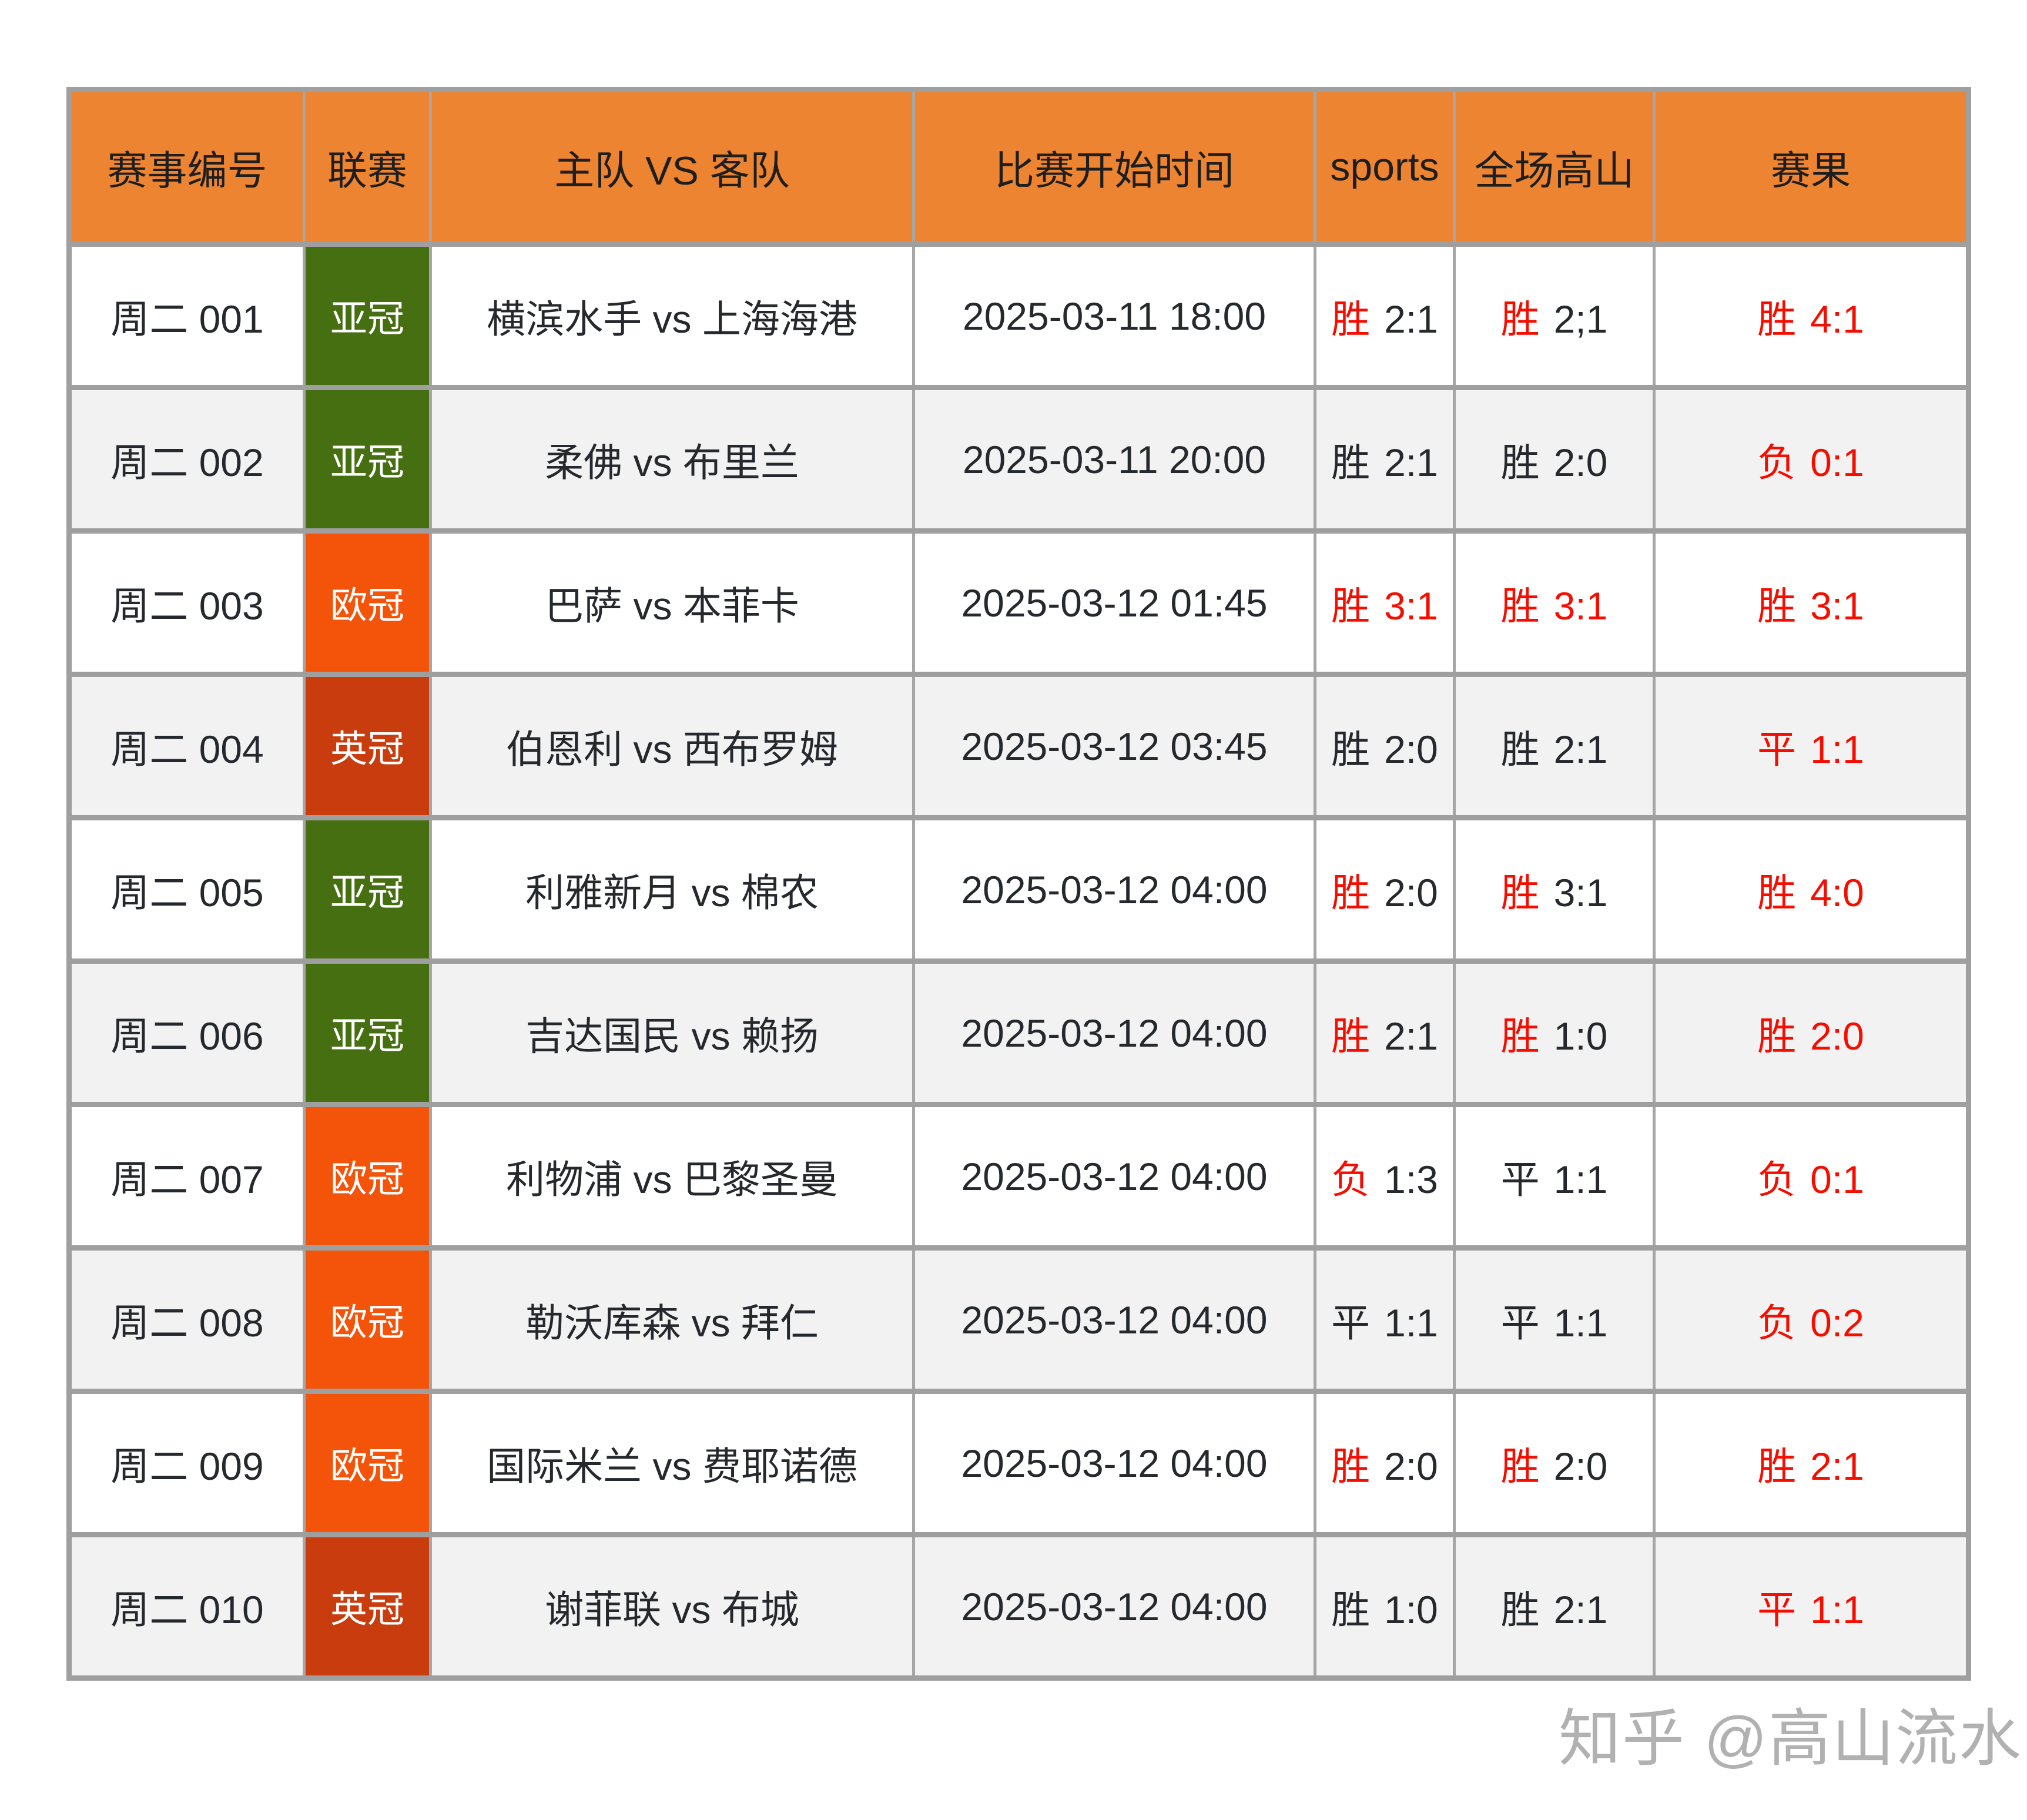 This screenshot has width=2027, height=1820. Describe the element at coordinates (1837, 892) in the screenshot. I see `result-score: 4:0` at that location.